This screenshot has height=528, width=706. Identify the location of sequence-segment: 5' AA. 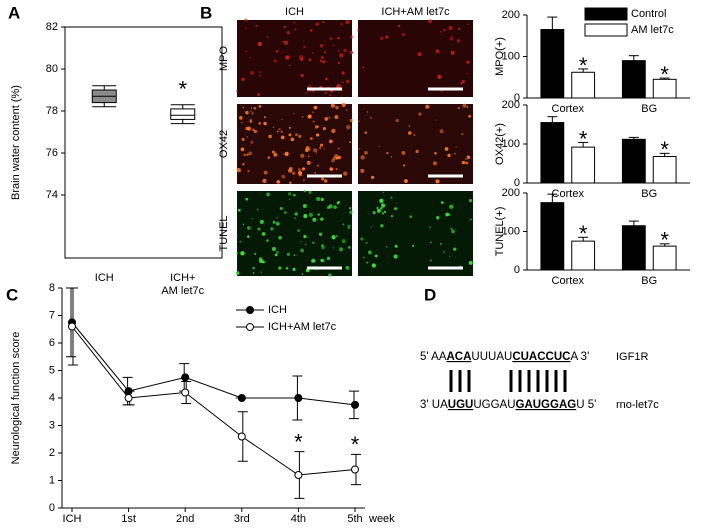
(433, 357).